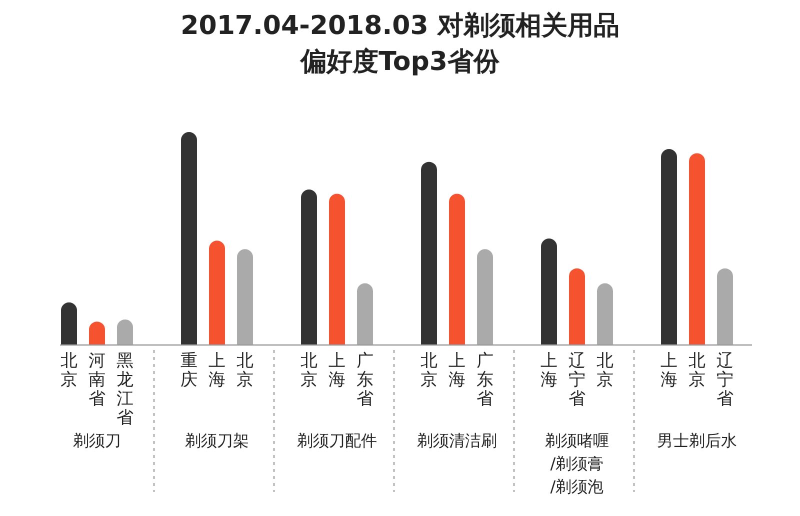 This screenshot has width=800, height=516. Describe the element at coordinates (189, 370) in the screenshot. I see `x-tick-label: 重庆` at that location.